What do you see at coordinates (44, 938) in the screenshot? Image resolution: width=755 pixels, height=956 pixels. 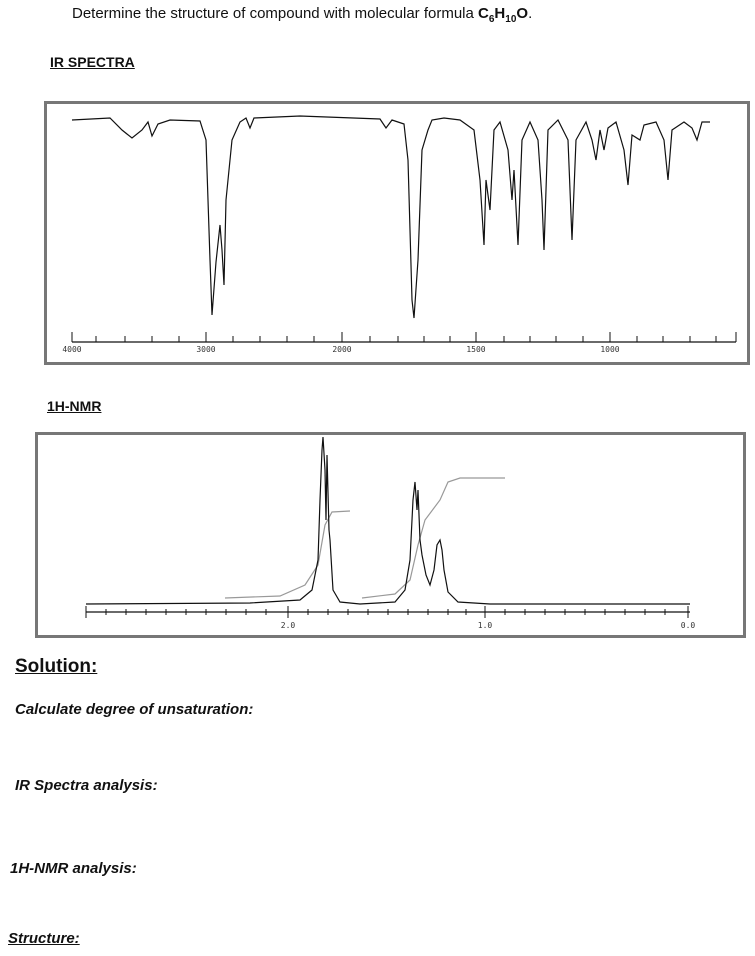 I see `structure-title: Structure:` at bounding box center [44, 938].